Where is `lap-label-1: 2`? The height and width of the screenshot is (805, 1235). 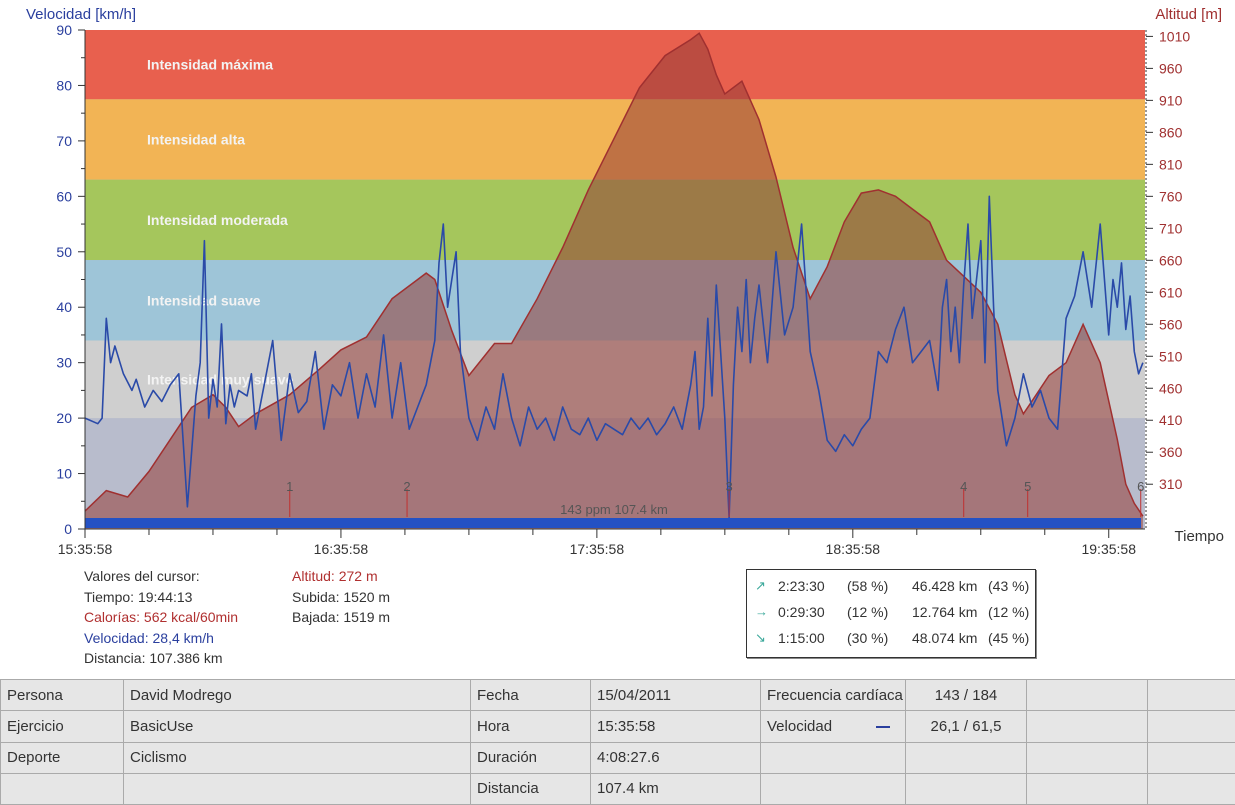 lap-label-1: 2 is located at coordinates (406, 486).